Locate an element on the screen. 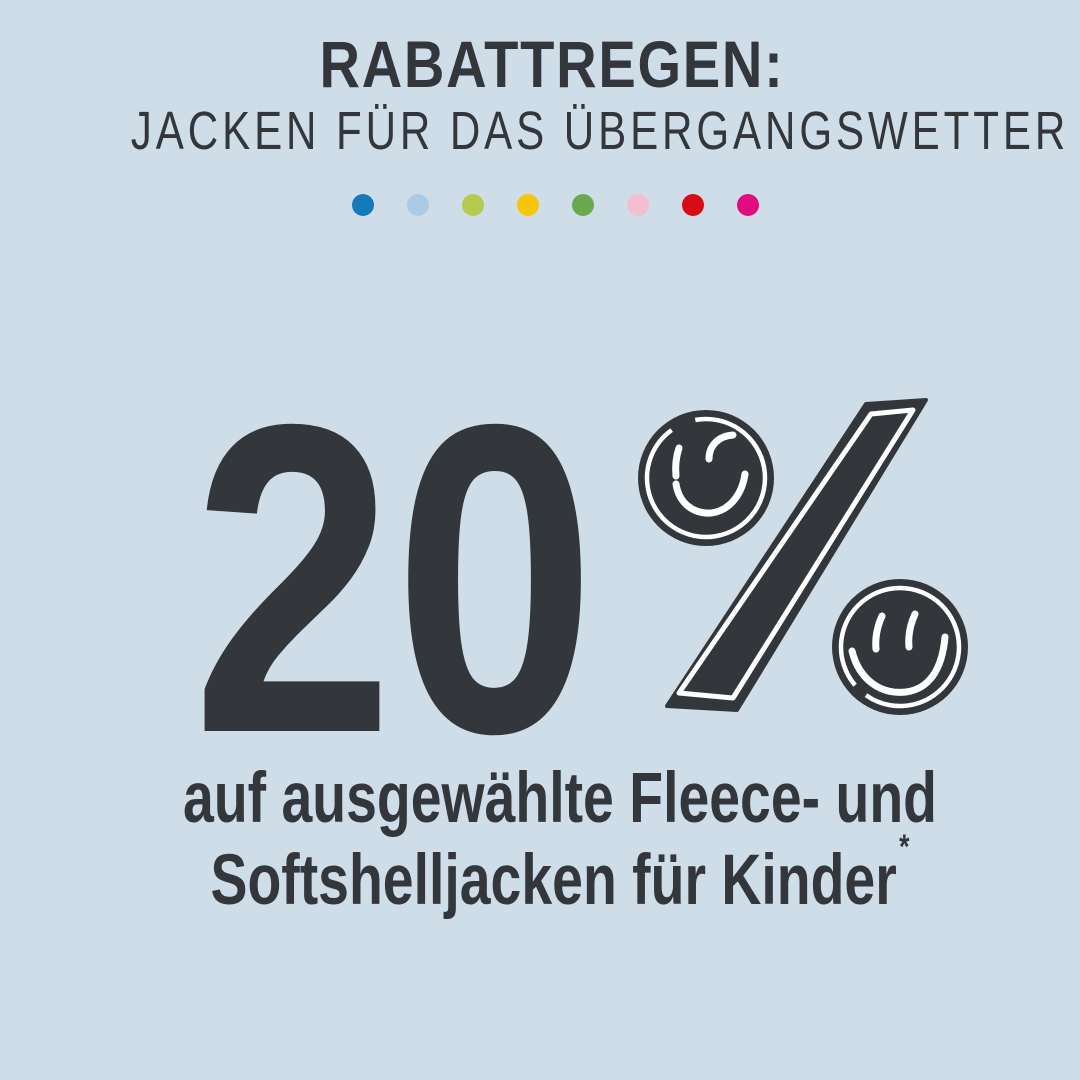 The width and height of the screenshot is (1080, 1080). footnote-asterisk: * is located at coordinates (904, 847).